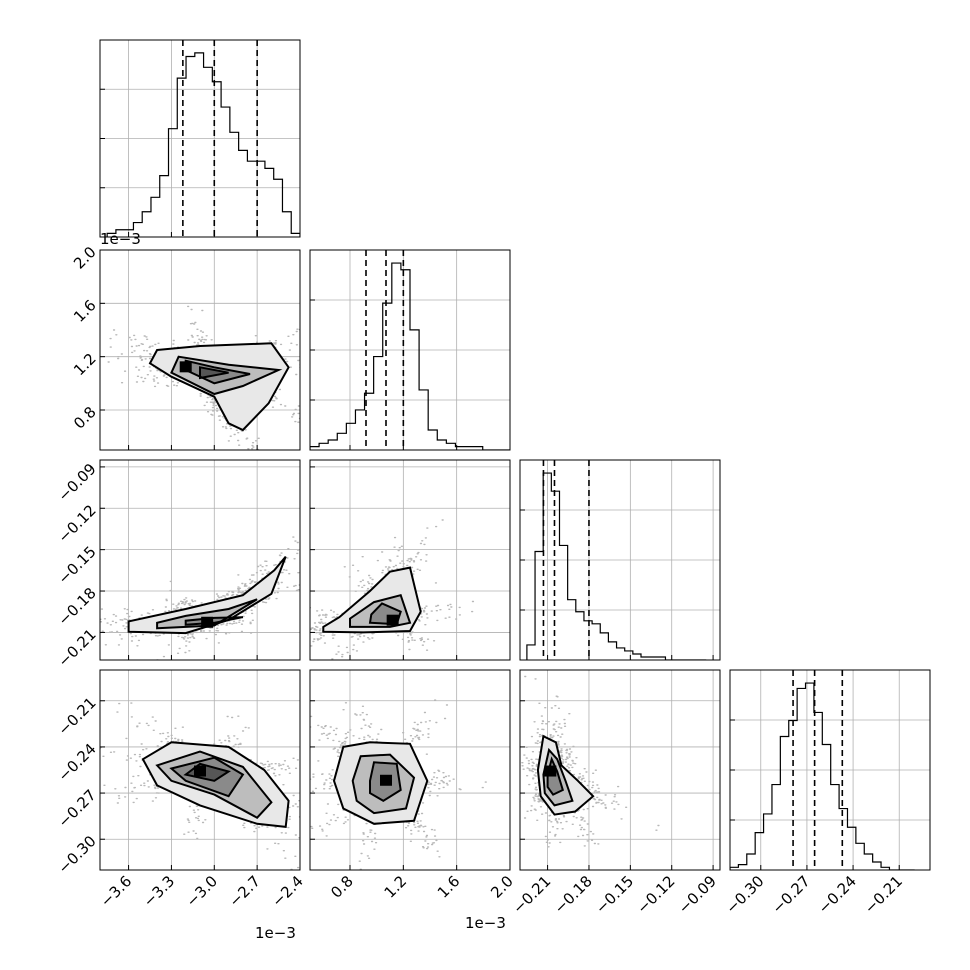  What do you see at coordinates (85, 365) in the screenshot?
I see `y-tick-label-param-1: 1.2` at bounding box center [85, 365].